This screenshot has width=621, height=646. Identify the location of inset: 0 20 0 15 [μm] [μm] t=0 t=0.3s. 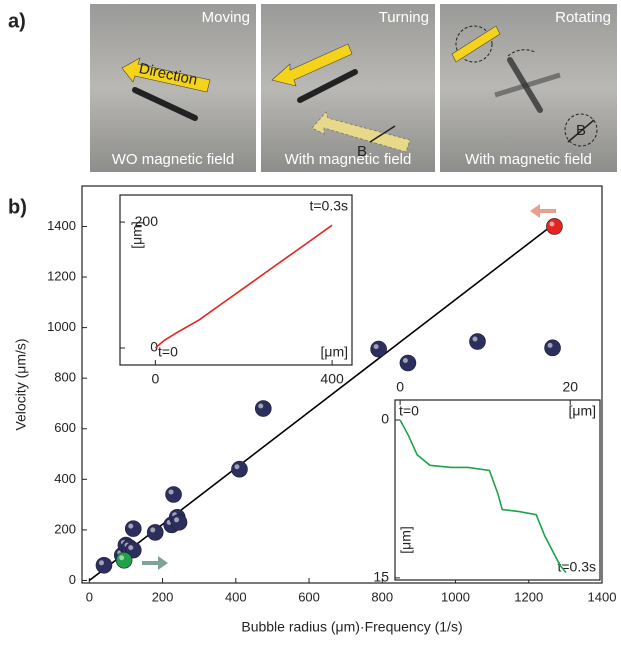
(487, 482).